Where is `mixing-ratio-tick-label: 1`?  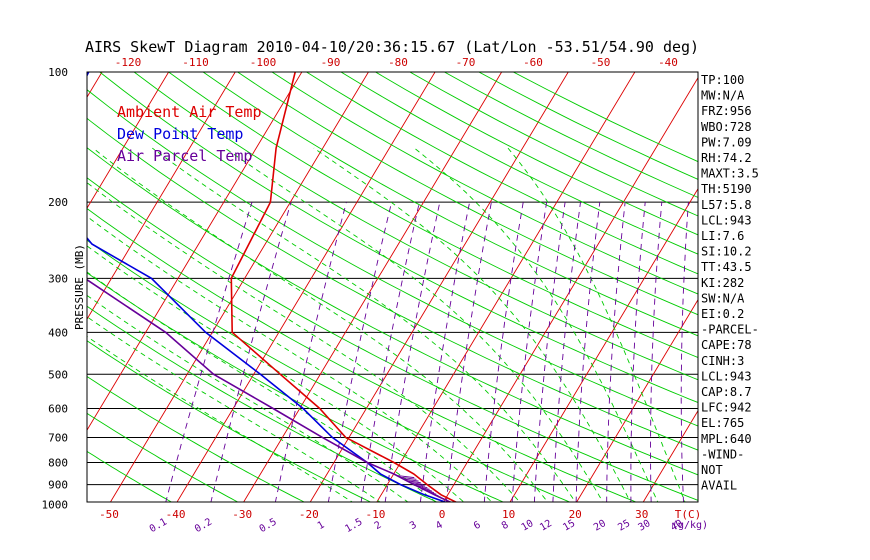
mixing-ratio-tick-label: 1 is located at coordinates (321, 526).